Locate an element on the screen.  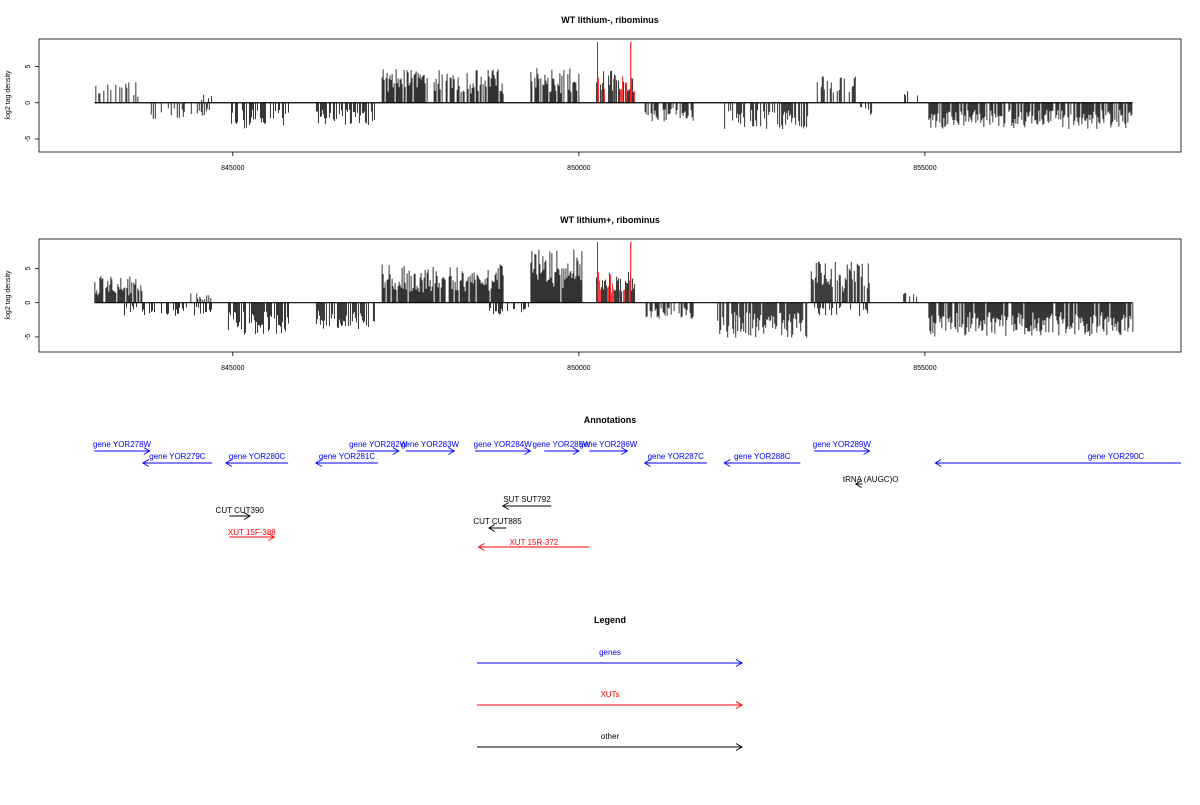
gene-label: gene YOR283W is located at coordinates (430, 444).